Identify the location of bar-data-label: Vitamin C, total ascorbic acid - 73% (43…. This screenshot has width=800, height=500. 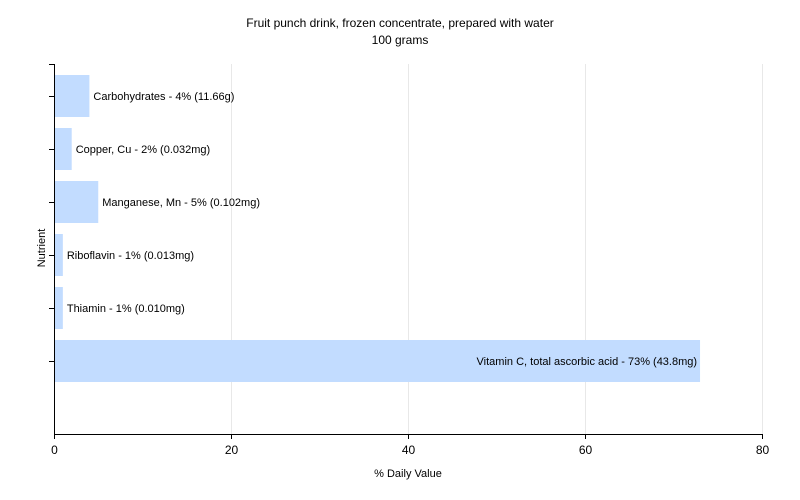
(587, 362).